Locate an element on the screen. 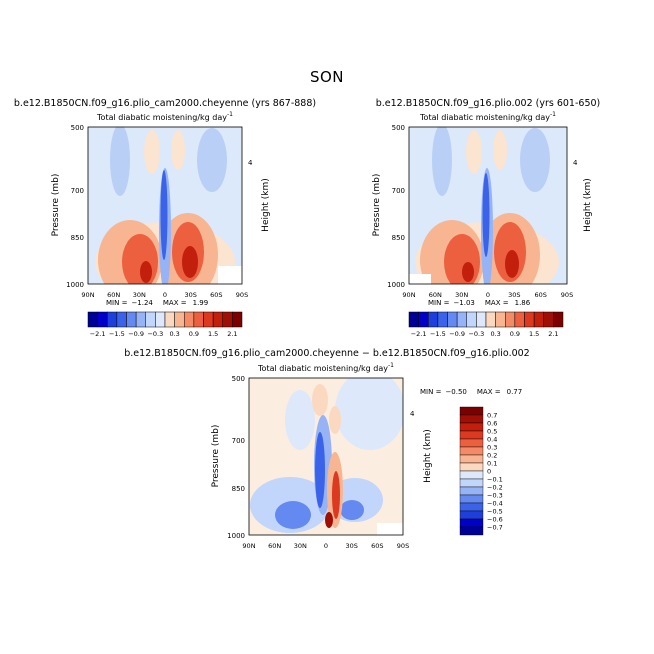 Image resolution: width=654 pixels, height=654 pixels. field-title: Total diabatic moistening/kg day-1 is located at coordinates (325, 367).